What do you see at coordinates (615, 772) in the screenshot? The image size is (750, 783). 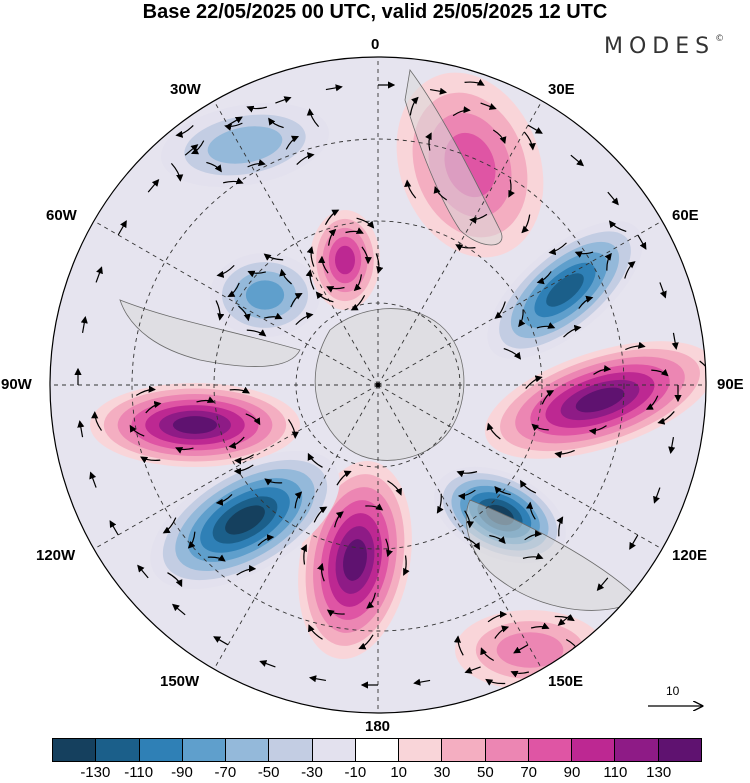 I see `colorbar-tick-label: 110` at bounding box center [615, 772].